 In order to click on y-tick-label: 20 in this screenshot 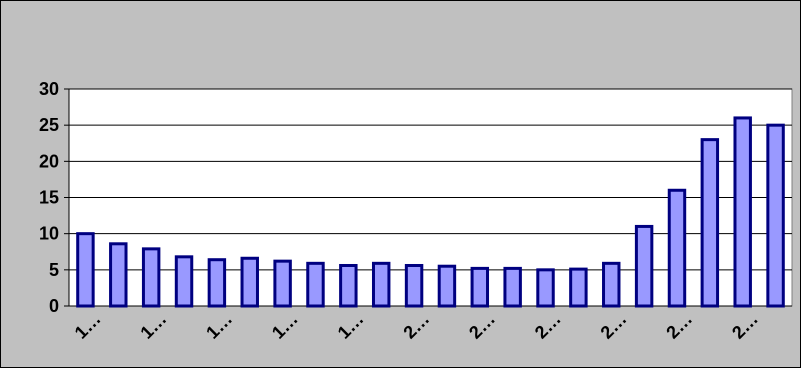, I will do `click(49, 161)`.